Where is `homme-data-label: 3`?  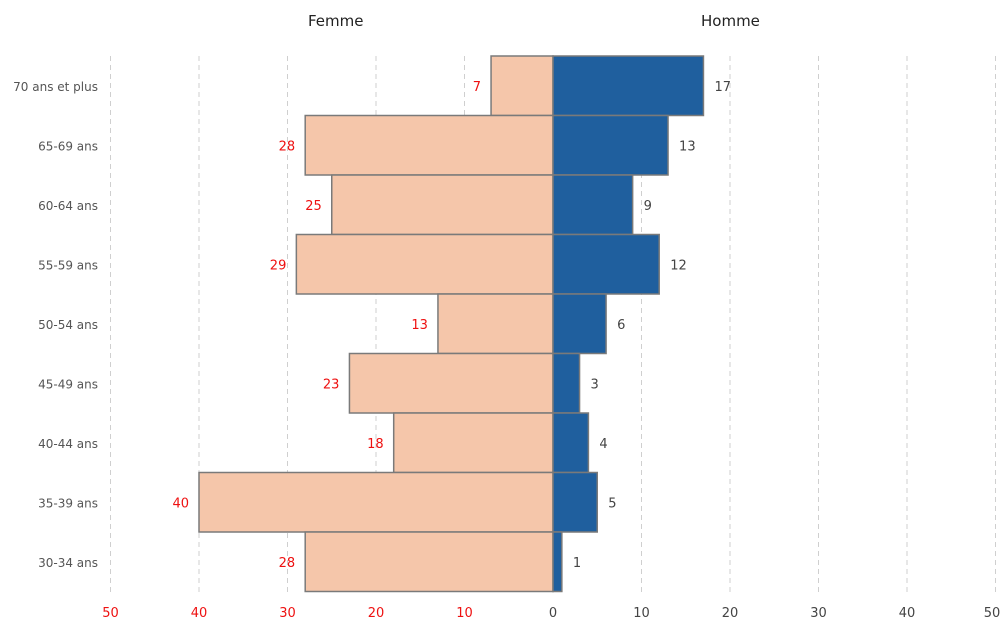
homme-data-label: 3 is located at coordinates (595, 384).